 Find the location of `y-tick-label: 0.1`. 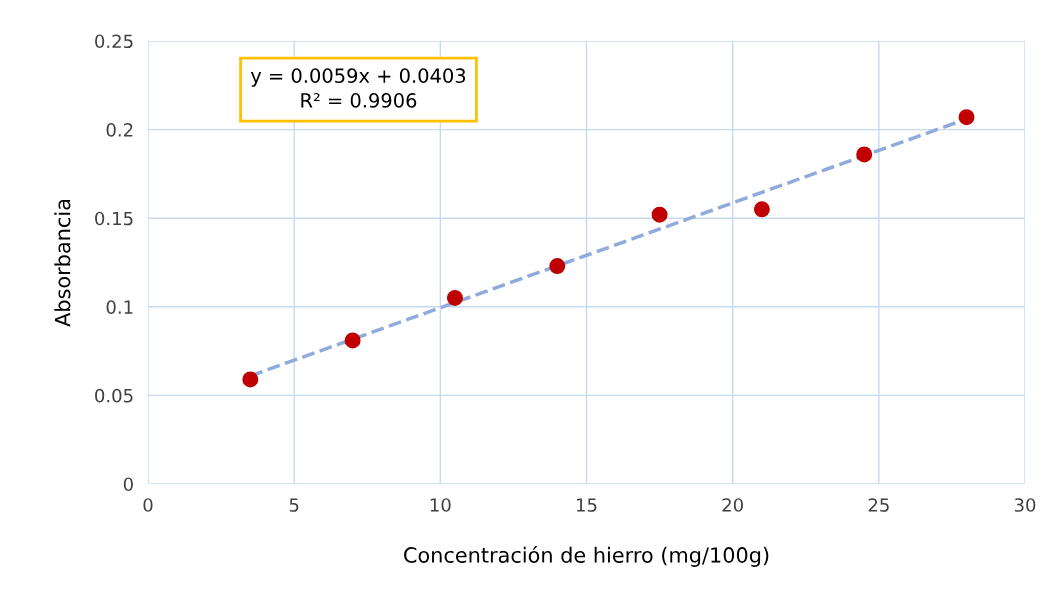

y-tick-label: 0.1 is located at coordinates (119, 307).